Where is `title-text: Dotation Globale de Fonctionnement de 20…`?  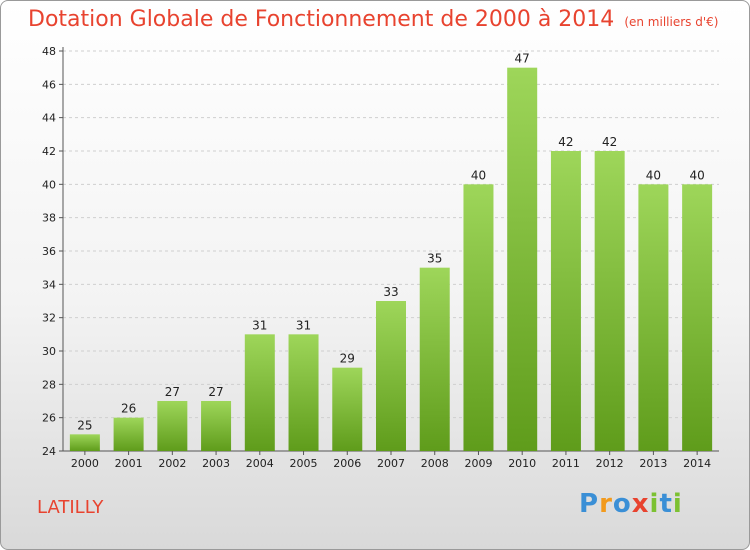
title-text: Dotation Globale de Fonctionnement de 20… is located at coordinates (321, 19).